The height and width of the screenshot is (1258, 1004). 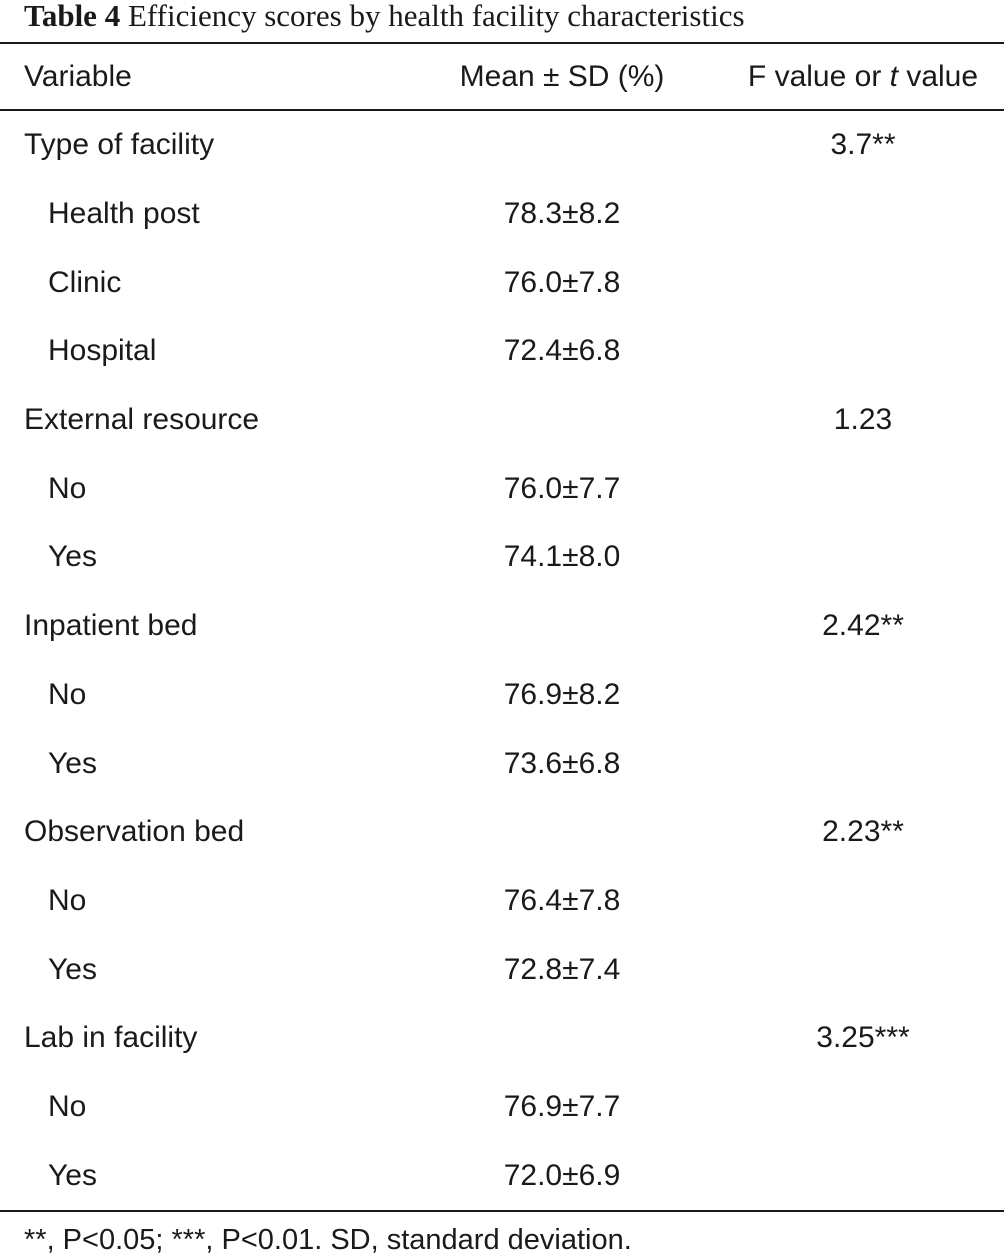 I want to click on cell-mean-sd: 78.3±8.2, so click(x=562, y=214).